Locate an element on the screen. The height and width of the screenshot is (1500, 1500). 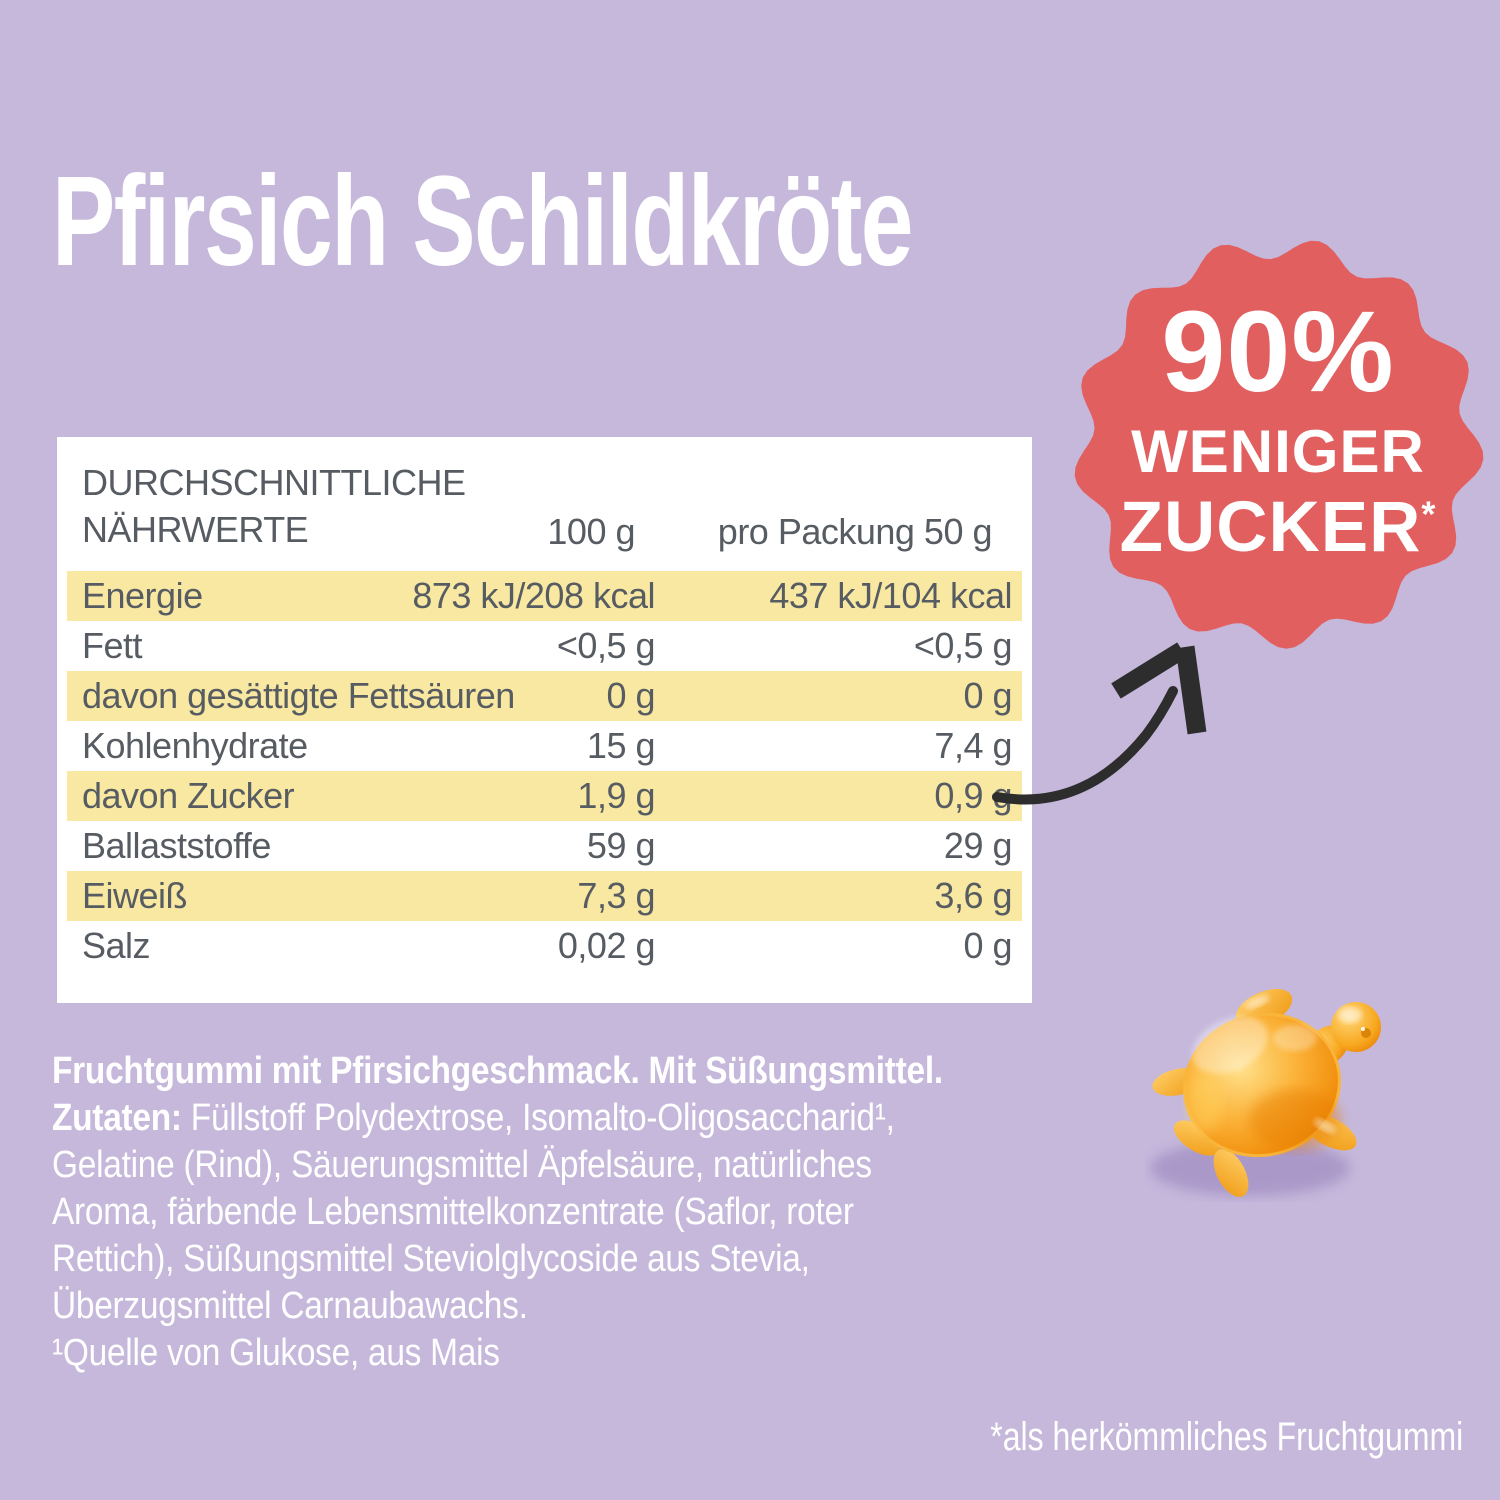
table-row: Kohlenhydrate 15 g 7,4 g is located at coordinates (544, 746).